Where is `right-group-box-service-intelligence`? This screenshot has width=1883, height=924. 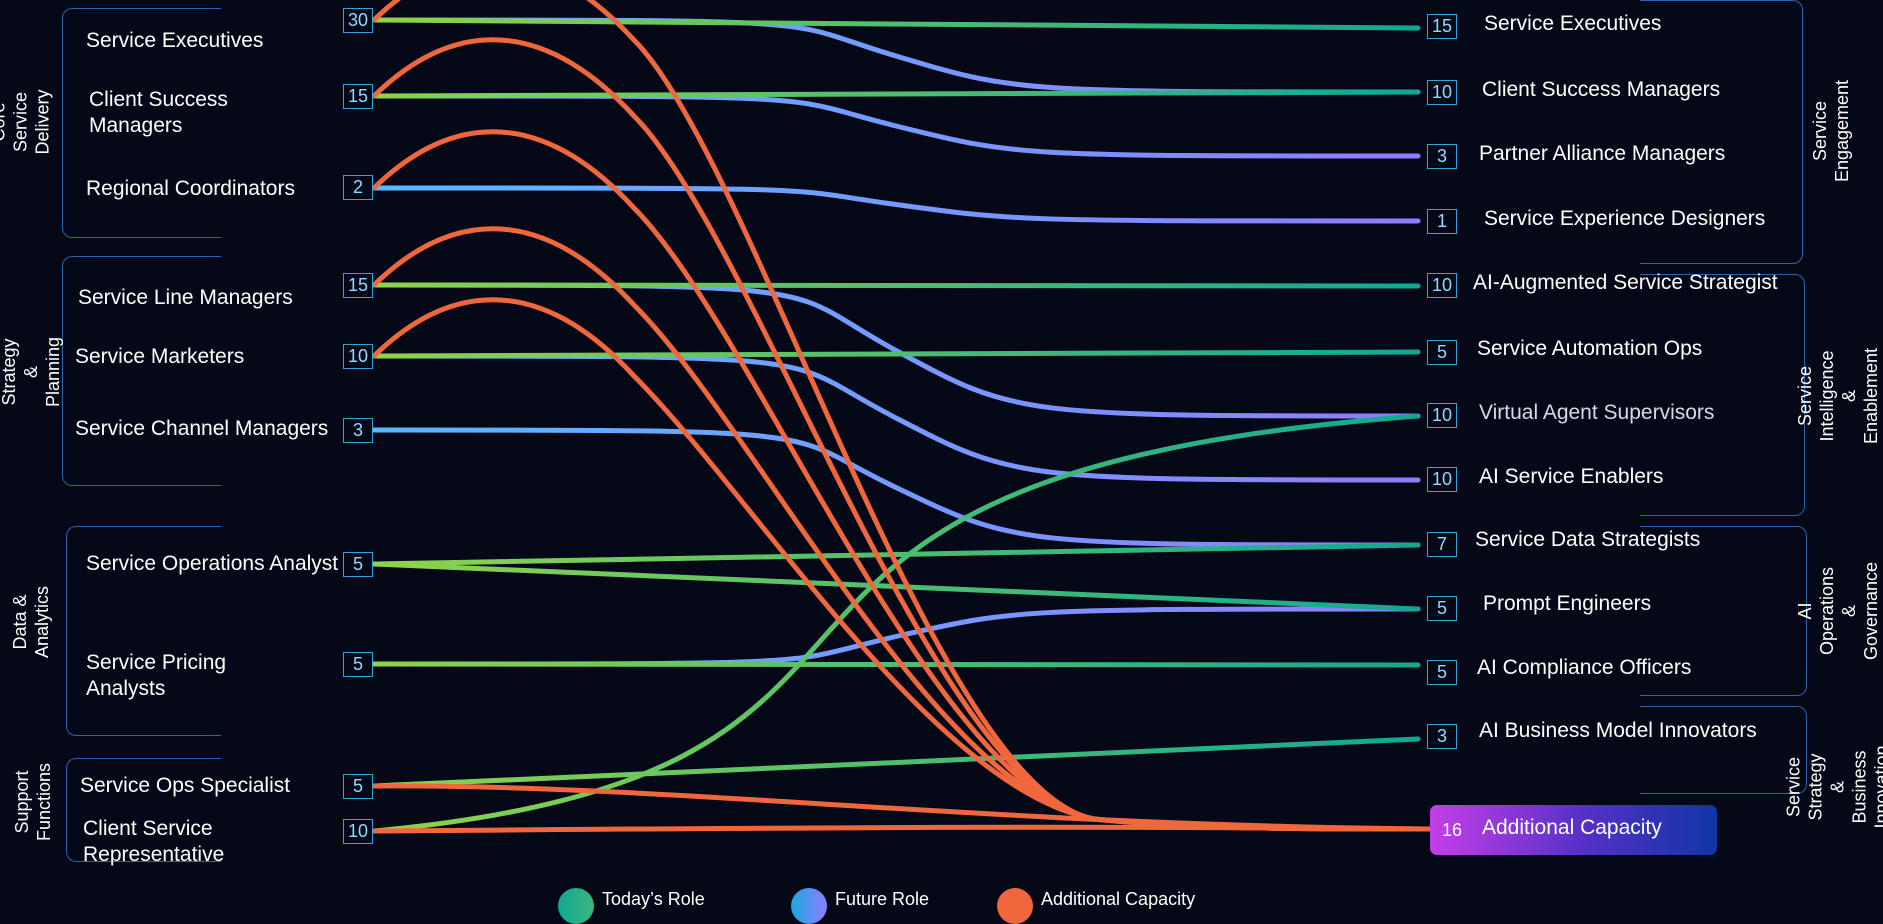 right-group-box-service-intelligence is located at coordinates (1722, 395).